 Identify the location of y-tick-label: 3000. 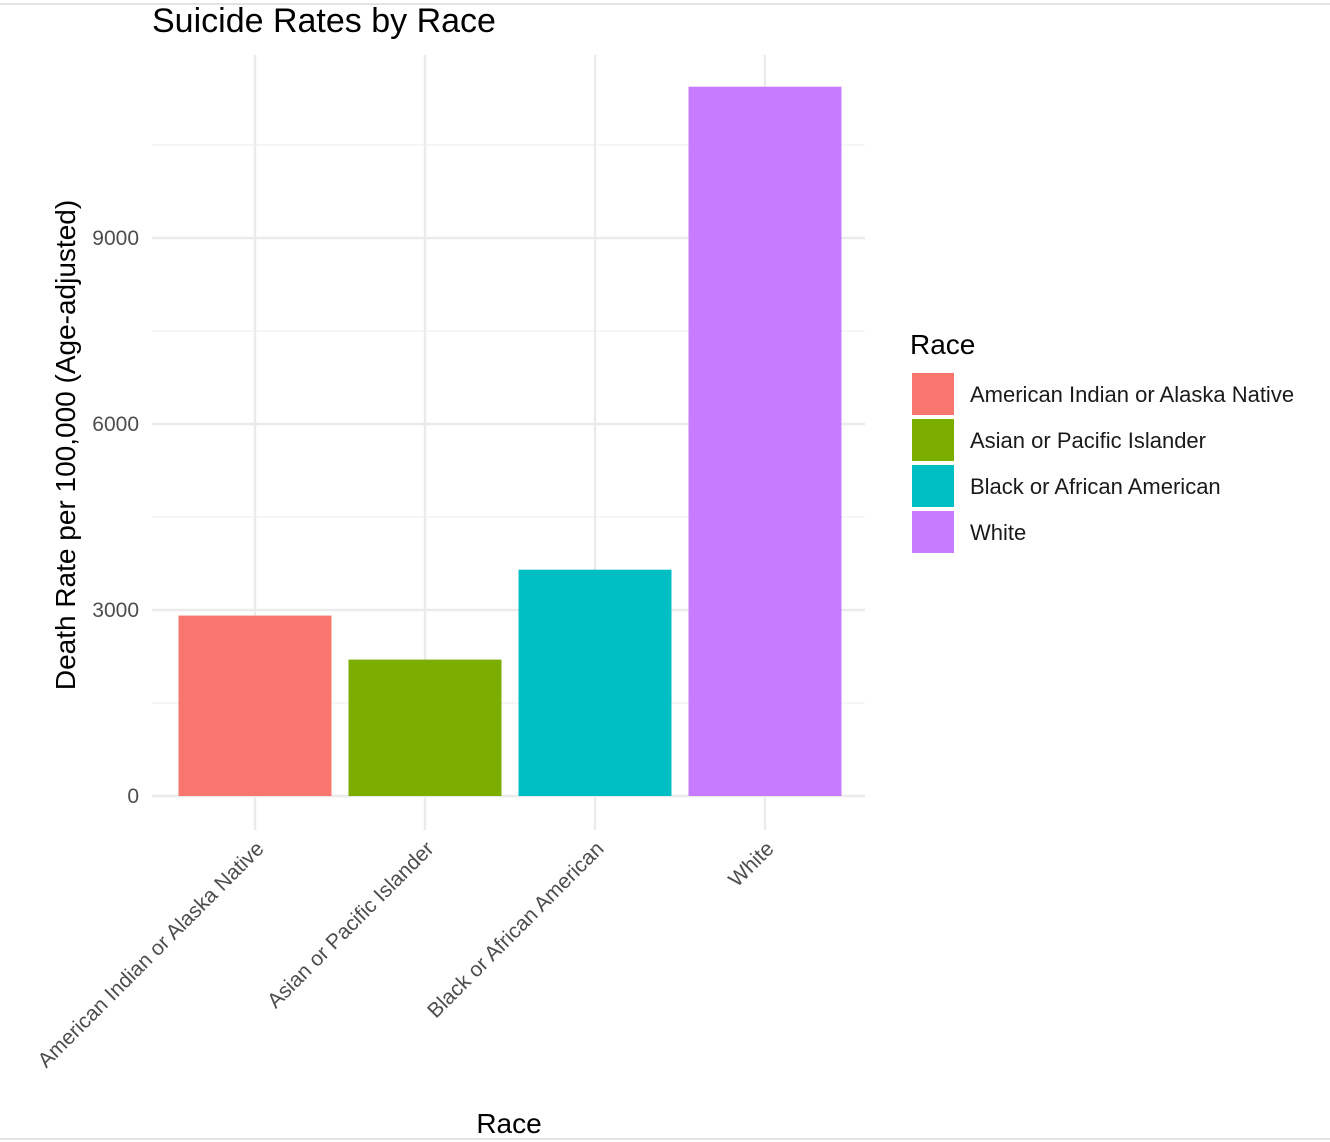
(115, 610).